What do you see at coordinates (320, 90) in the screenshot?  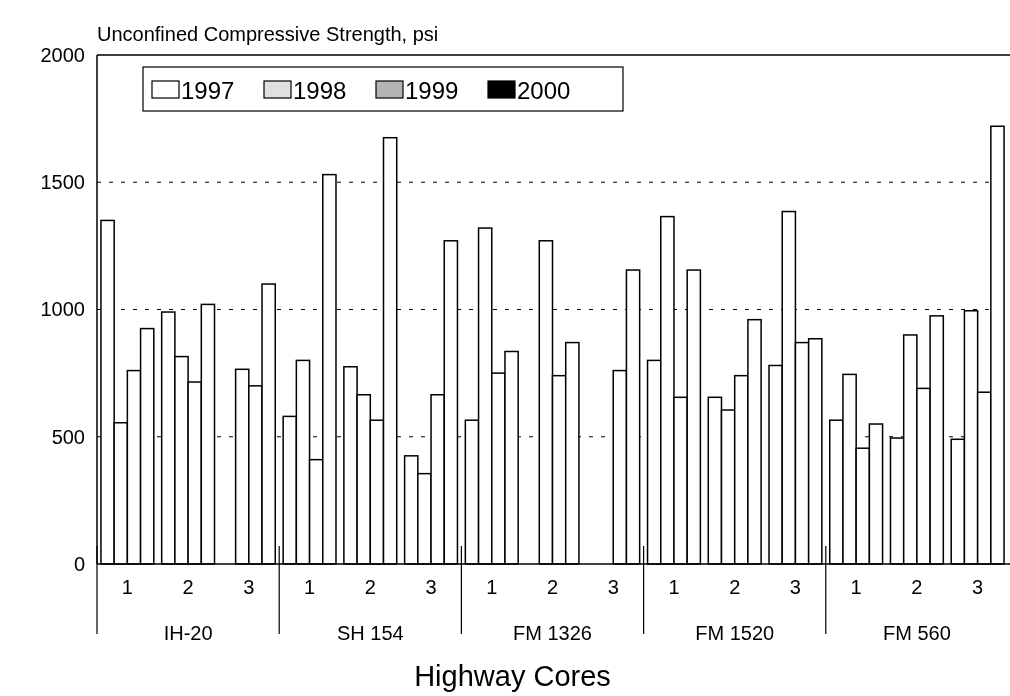 I see `legend-label: 1998` at bounding box center [320, 90].